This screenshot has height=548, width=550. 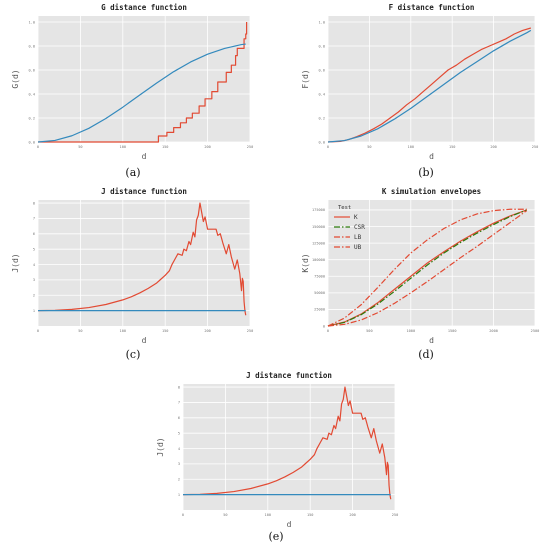 What do you see at coordinates (324, 326) in the screenshot?
I see `y-tick-label: 0` at bounding box center [324, 326].